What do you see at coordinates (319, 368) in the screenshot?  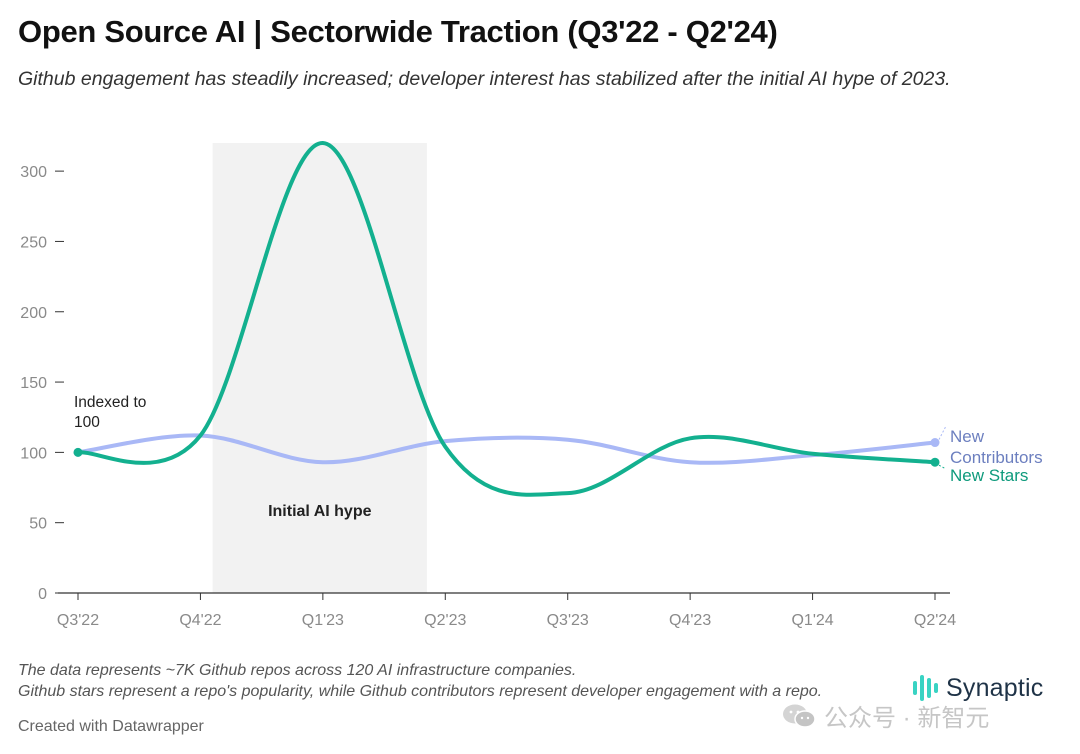 I see `highlight-band` at bounding box center [319, 368].